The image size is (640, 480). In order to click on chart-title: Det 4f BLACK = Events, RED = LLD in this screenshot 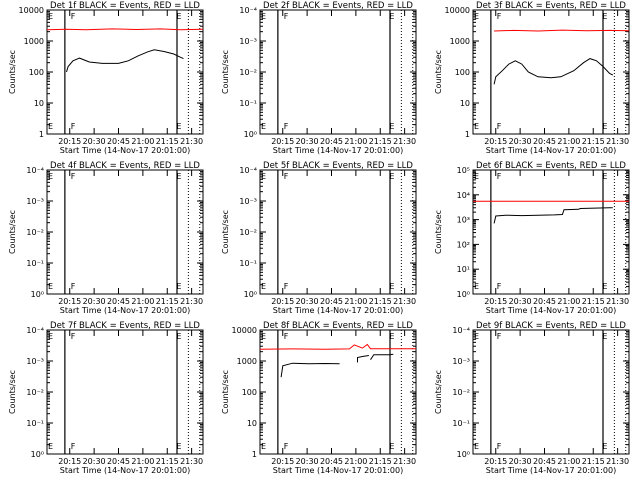, I will do `click(125, 166)`.